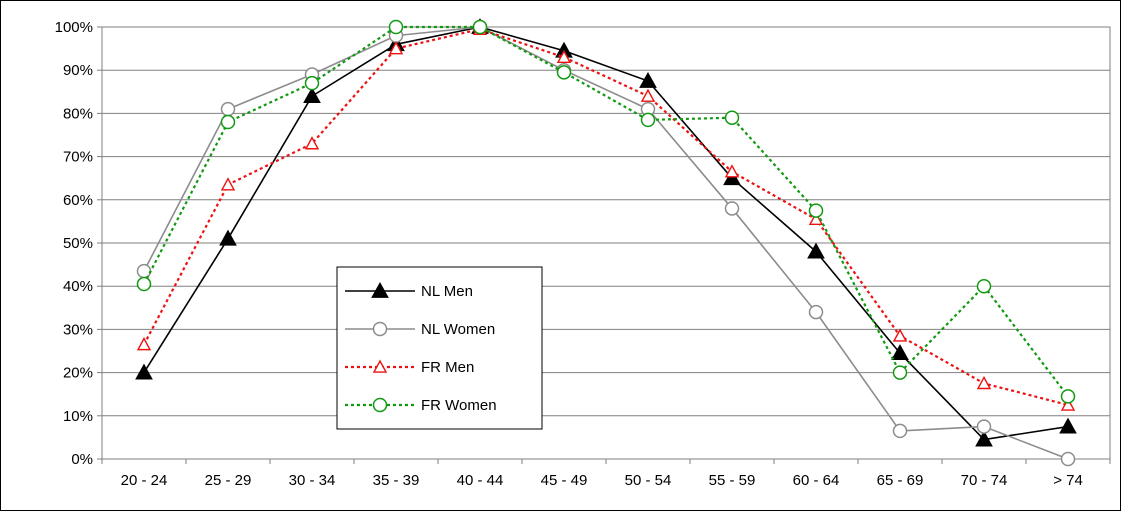 This screenshot has width=1121, height=511. Describe the element at coordinates (74, 27) in the screenshot. I see `y-tick-label: 100%` at that location.